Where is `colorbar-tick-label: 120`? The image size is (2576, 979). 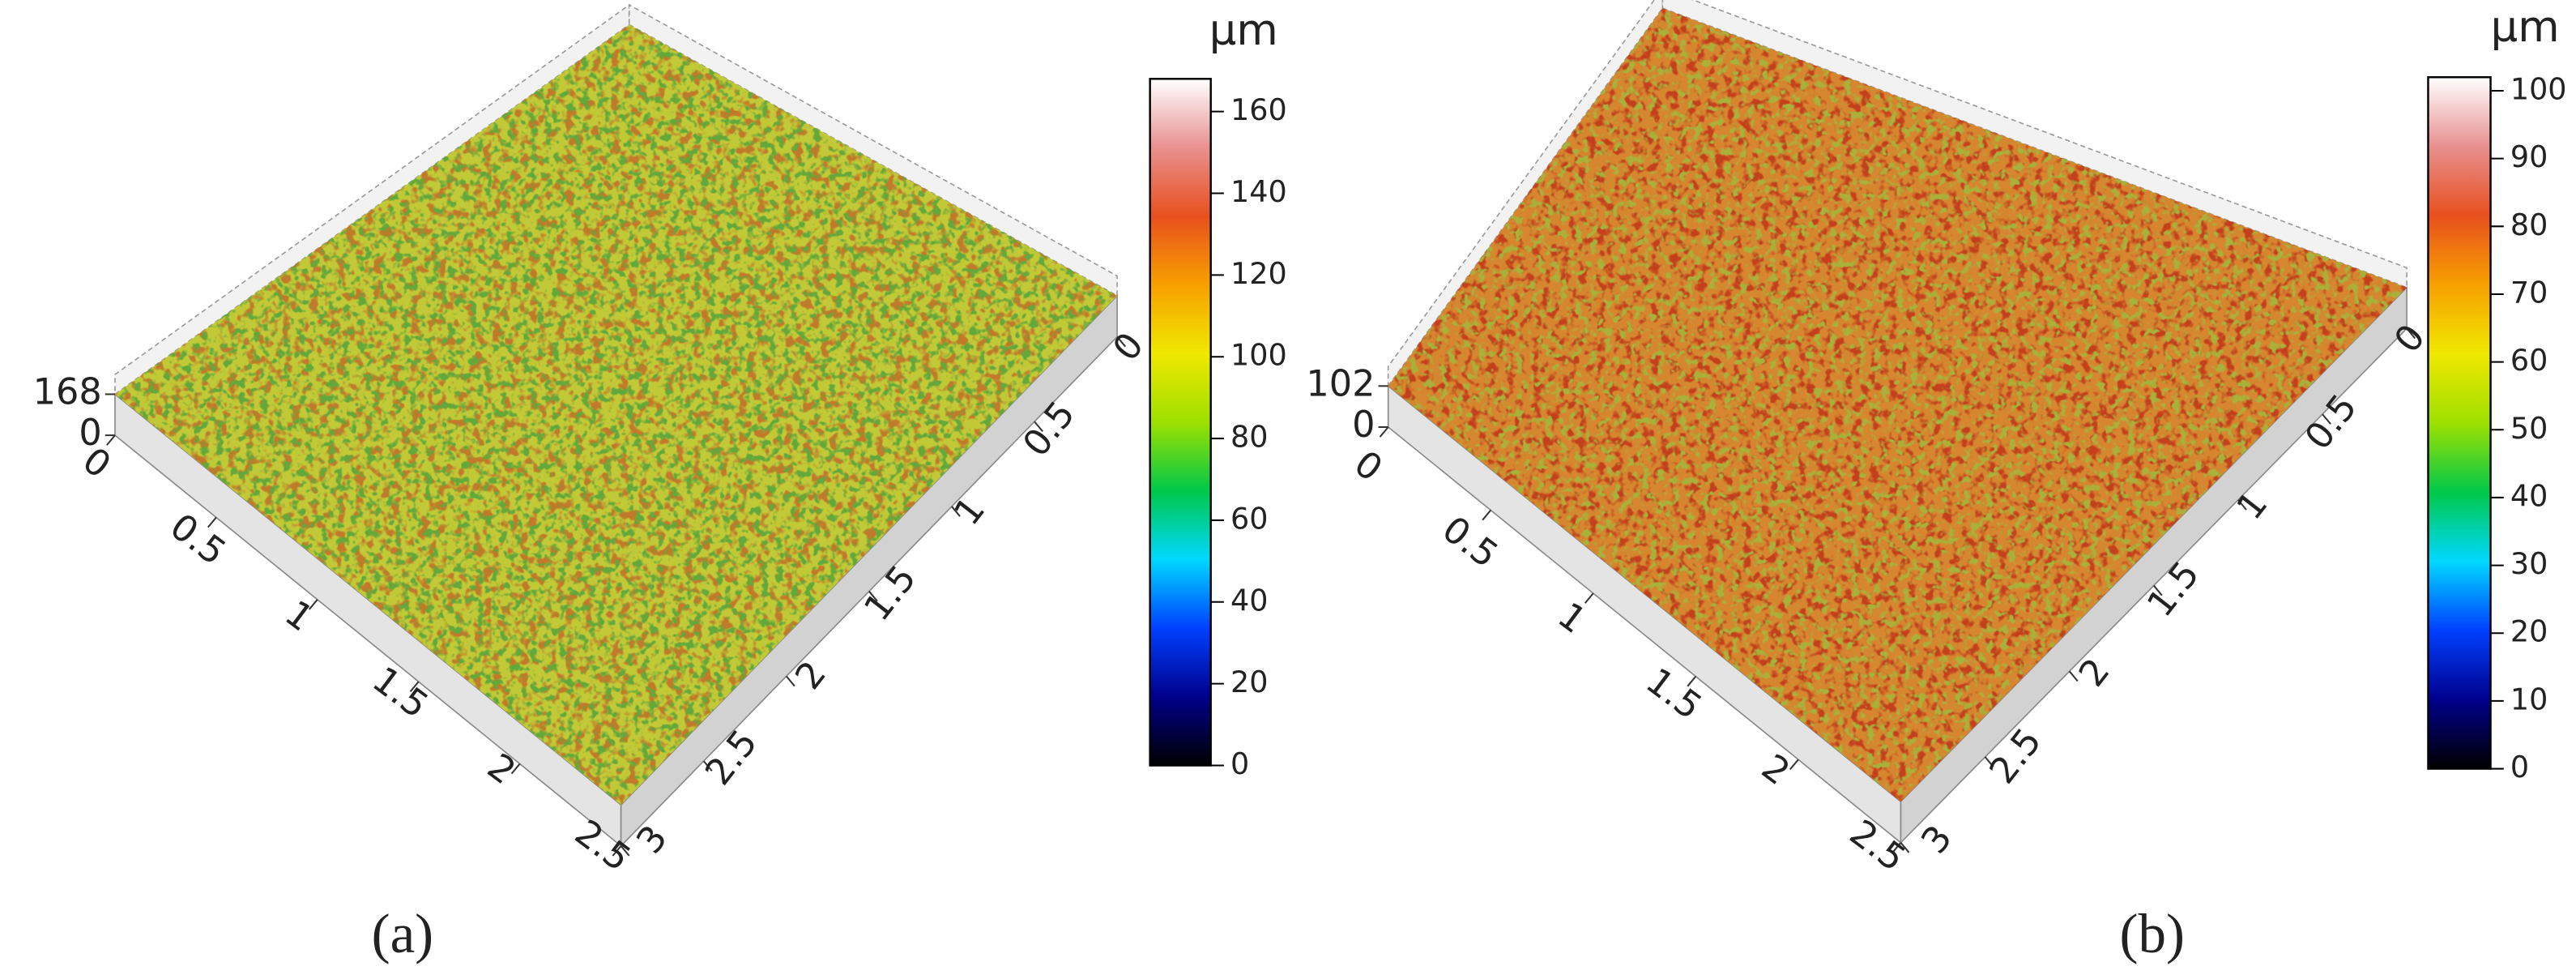
colorbar-tick-label: 120 is located at coordinates (1259, 273).